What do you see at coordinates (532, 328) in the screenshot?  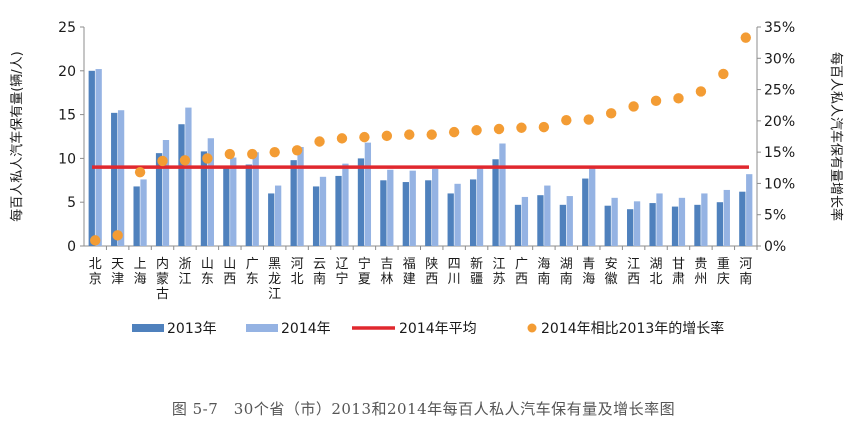 I see `legend-swatch-growth` at bounding box center [532, 328].